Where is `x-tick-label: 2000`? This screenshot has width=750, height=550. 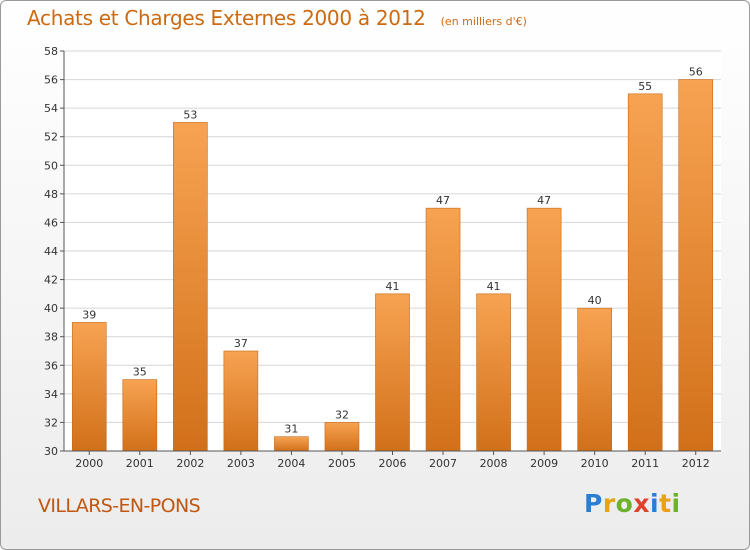
x-tick-label: 2000 is located at coordinates (89, 463).